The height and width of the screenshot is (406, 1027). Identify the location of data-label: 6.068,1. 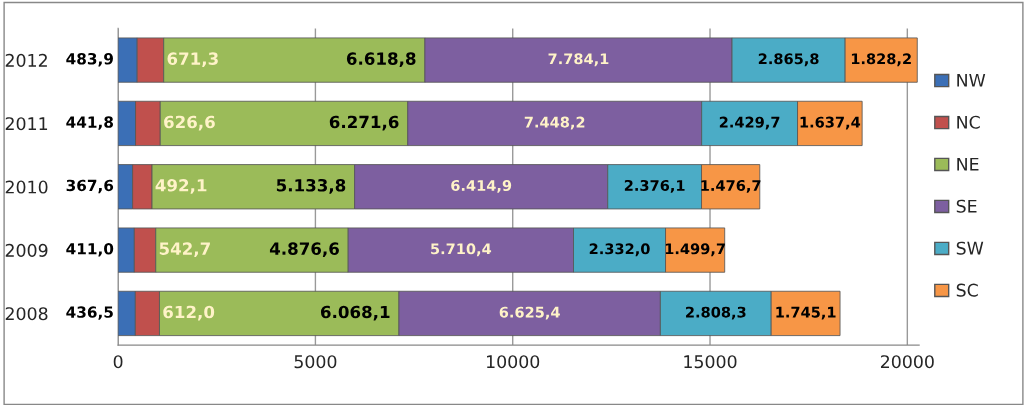
(355, 313).